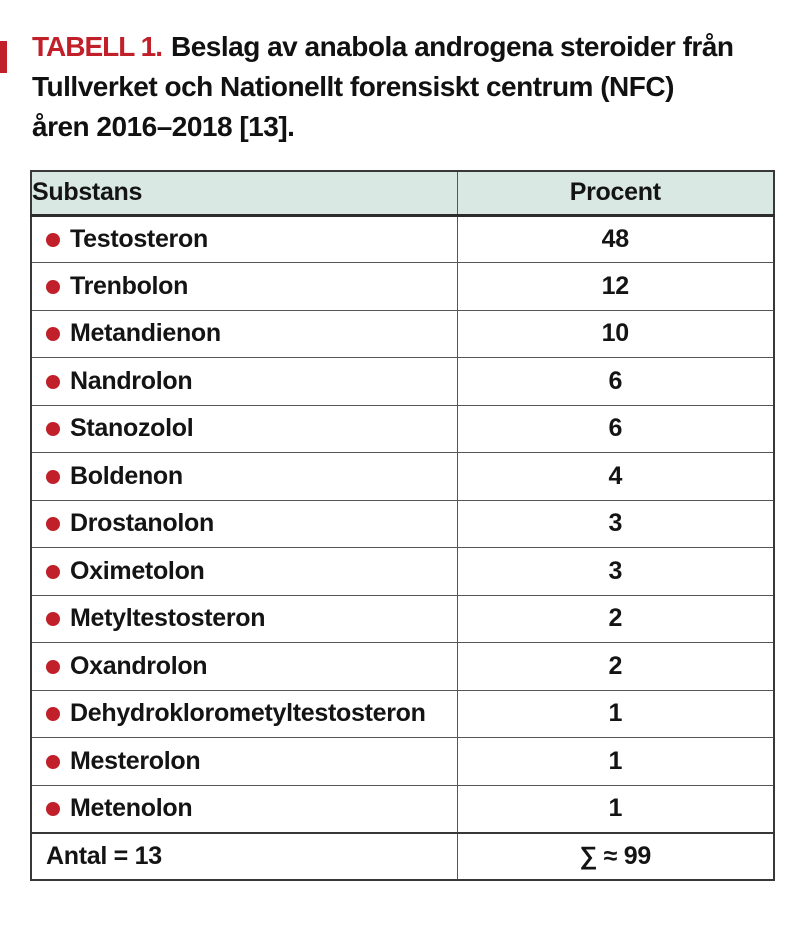 This screenshot has width=800, height=928. I want to click on substance-cell: Boldenon, so click(244, 476).